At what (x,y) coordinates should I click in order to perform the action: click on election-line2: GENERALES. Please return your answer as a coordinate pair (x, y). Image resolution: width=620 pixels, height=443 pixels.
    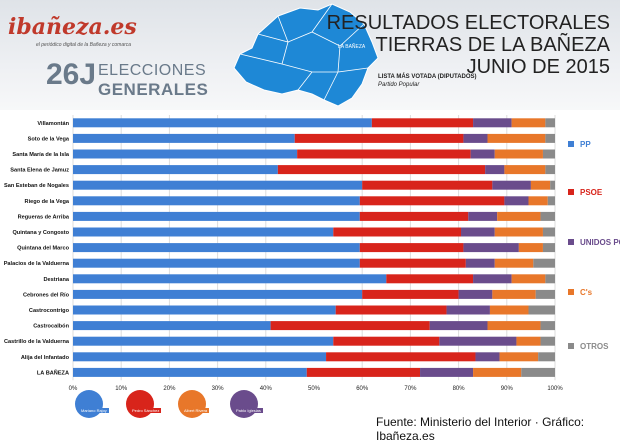
    Looking at the image, I should click on (153, 89).